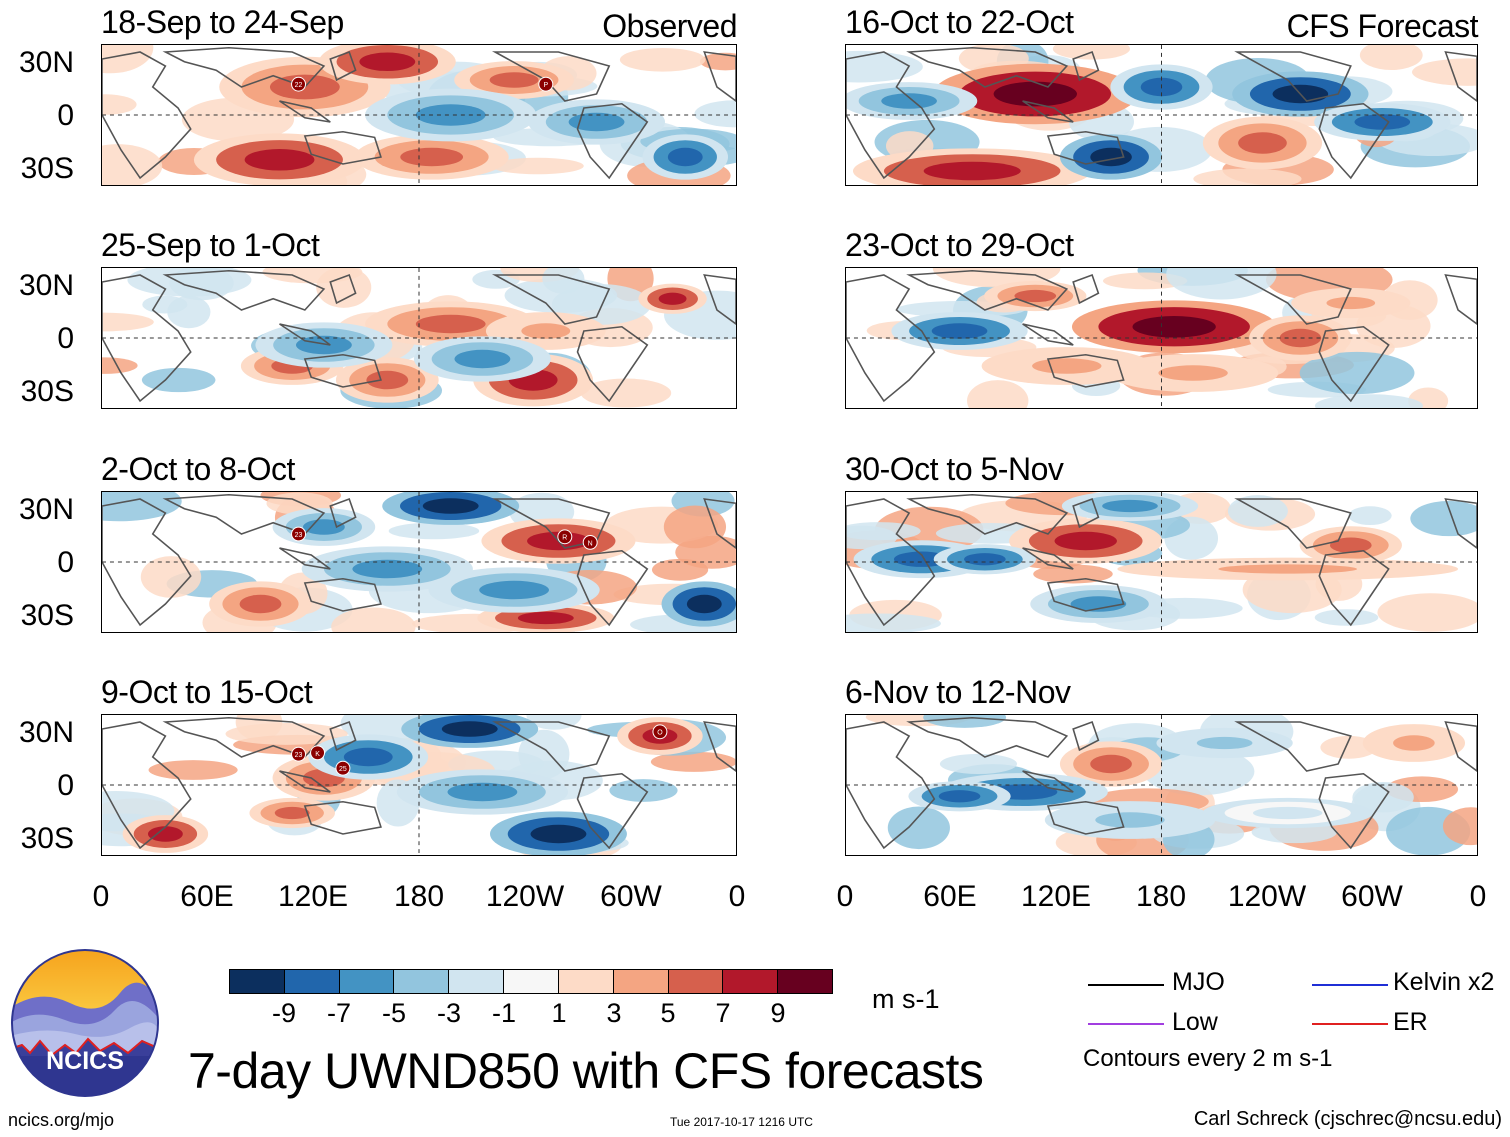  I want to click on storm-label: O, so click(660, 733).